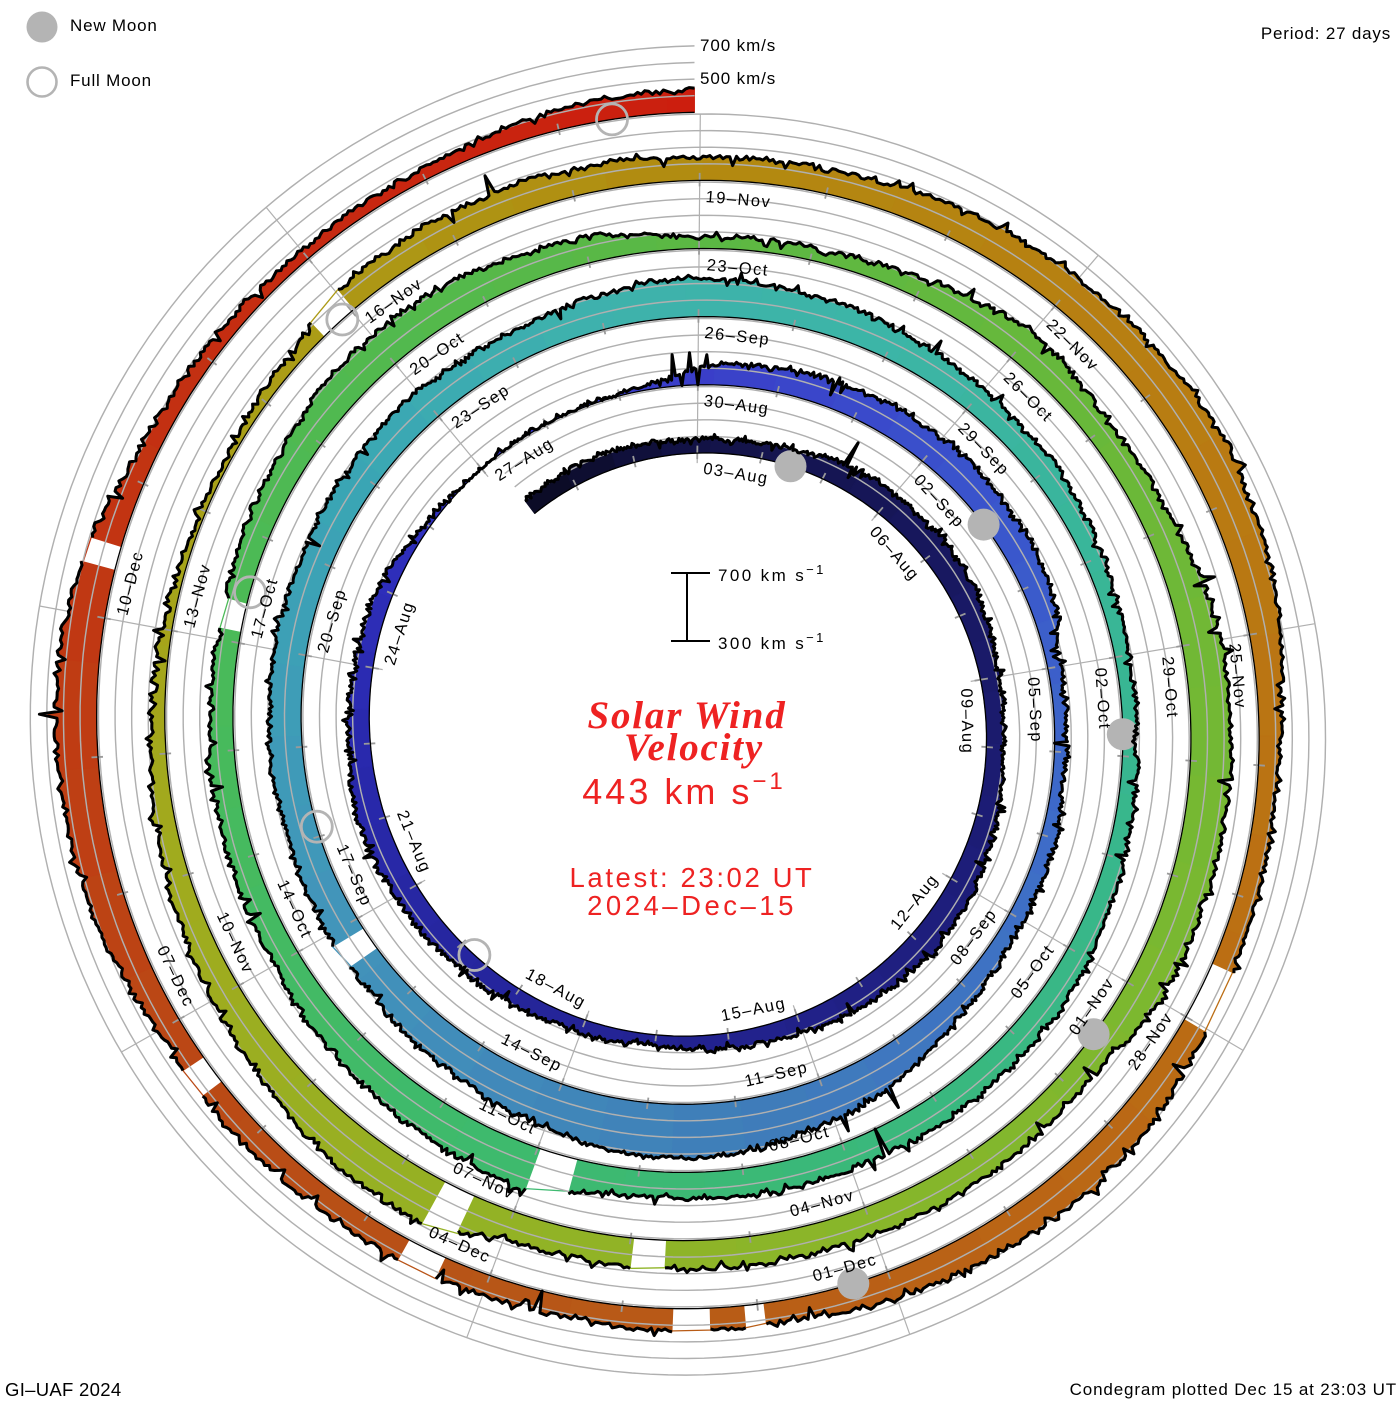  What do you see at coordinates (111, 80) in the screenshot?
I see `svg-text: Full Moon` at bounding box center [111, 80].